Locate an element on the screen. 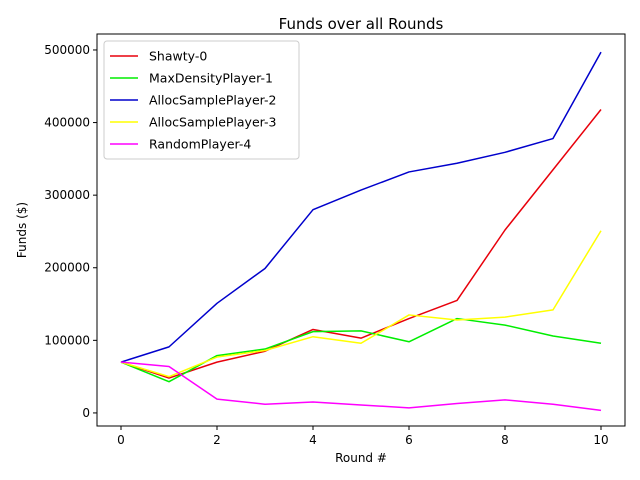  x-tick-label: 8 is located at coordinates (505, 440).